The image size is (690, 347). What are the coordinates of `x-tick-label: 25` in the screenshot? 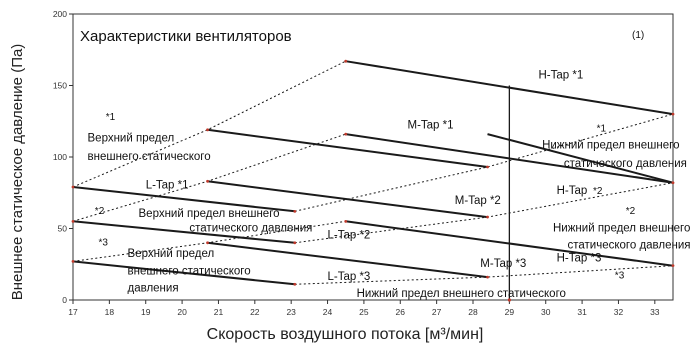 It's located at (364, 312).